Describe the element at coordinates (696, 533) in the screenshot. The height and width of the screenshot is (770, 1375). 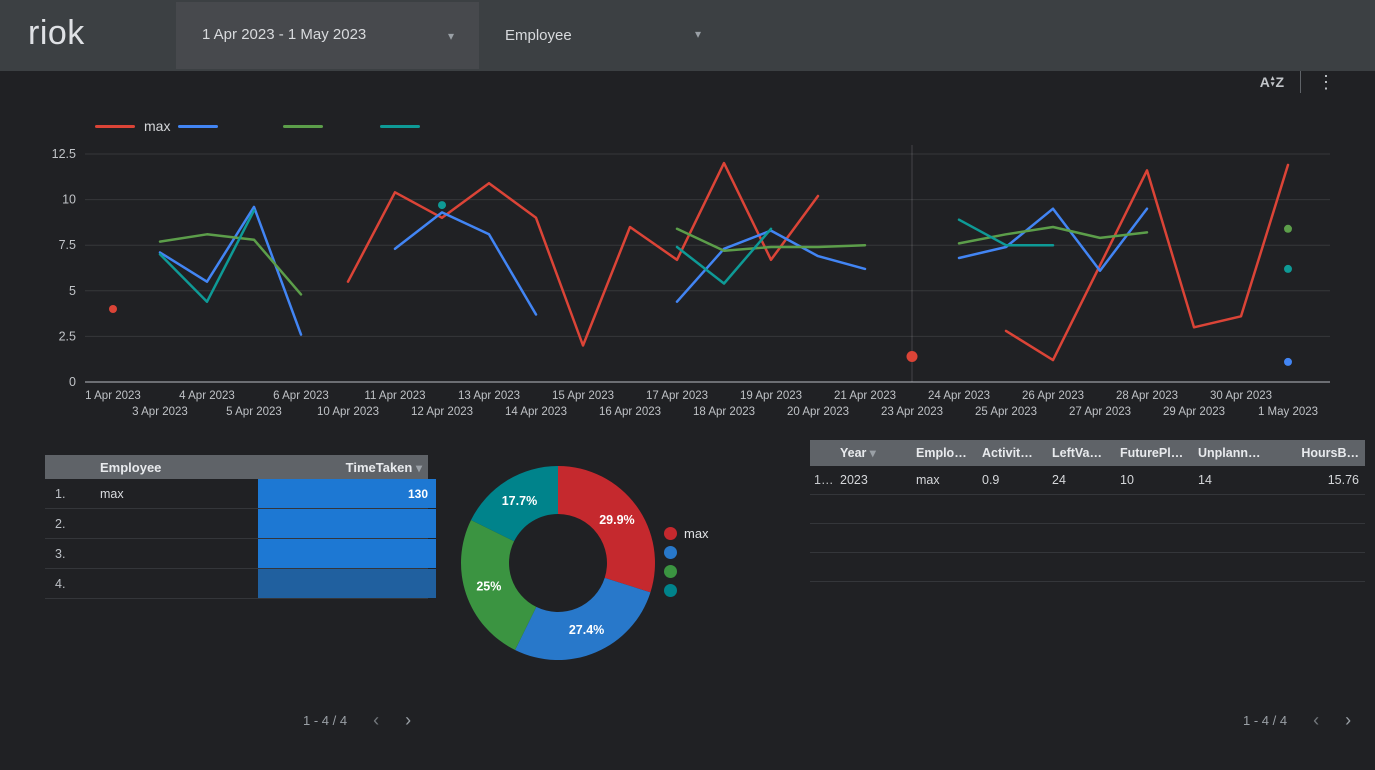
I see `legend-label: max` at that location.